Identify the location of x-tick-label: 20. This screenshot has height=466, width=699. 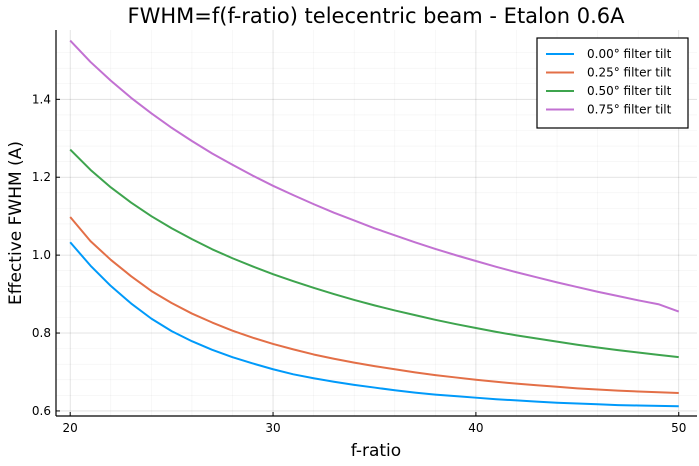
(70, 428).